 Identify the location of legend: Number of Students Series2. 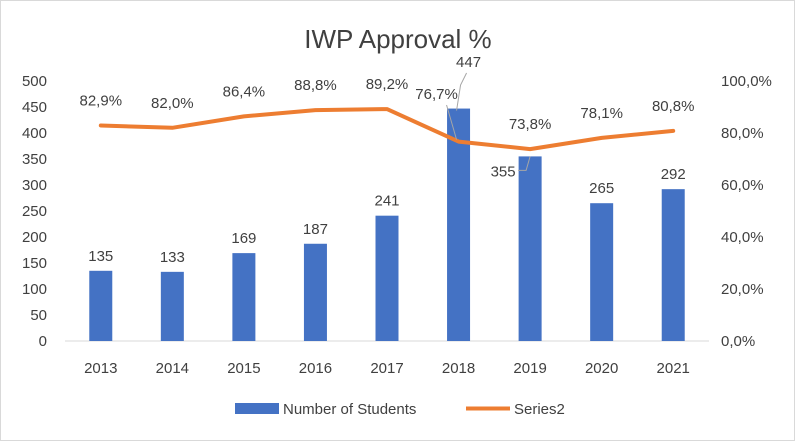
(400, 409).